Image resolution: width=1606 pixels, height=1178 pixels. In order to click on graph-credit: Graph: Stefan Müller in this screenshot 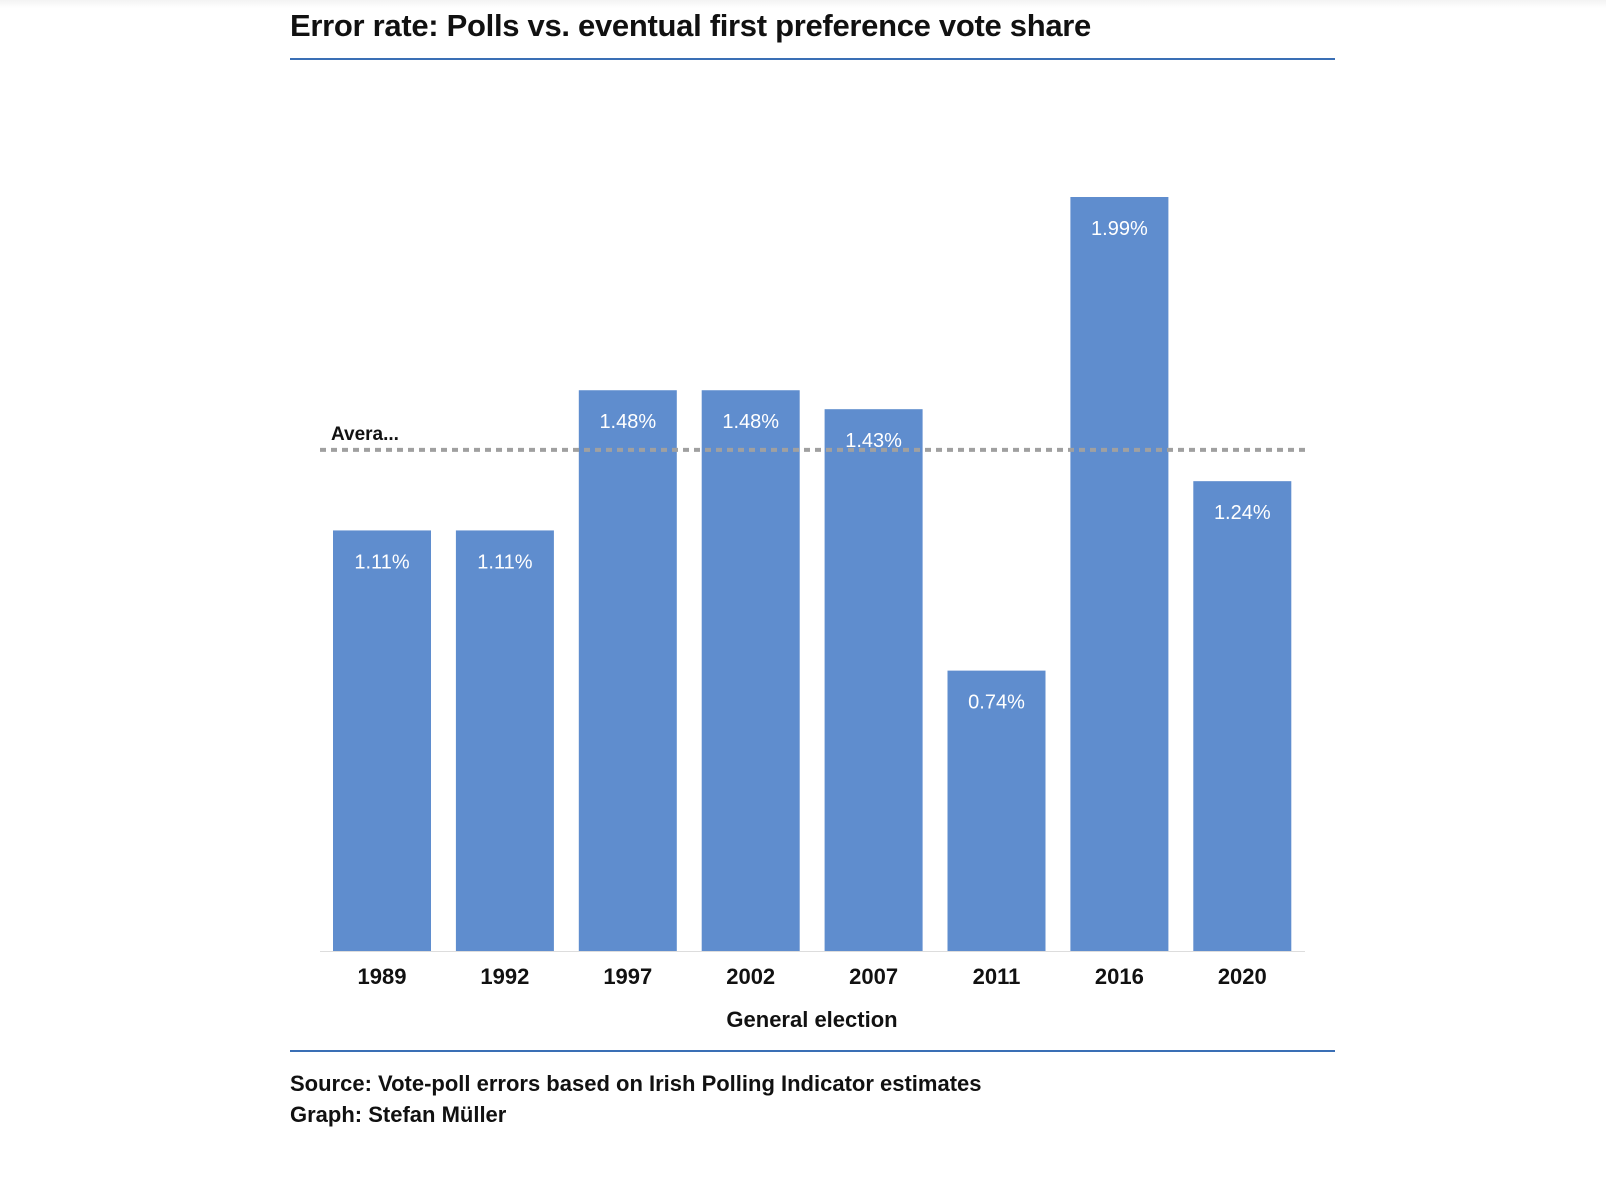, I will do `click(398, 1114)`.